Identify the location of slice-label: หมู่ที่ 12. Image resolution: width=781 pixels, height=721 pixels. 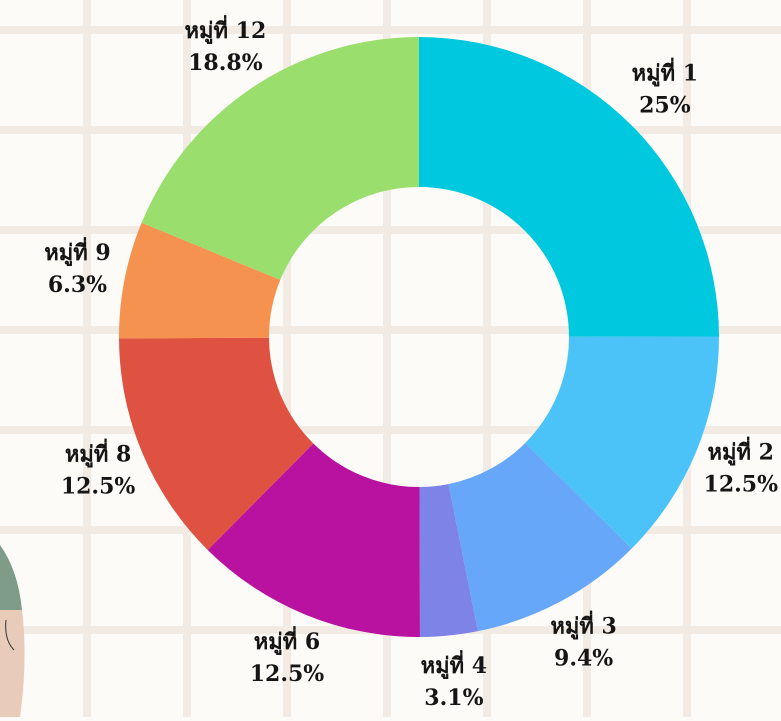
(225, 29).